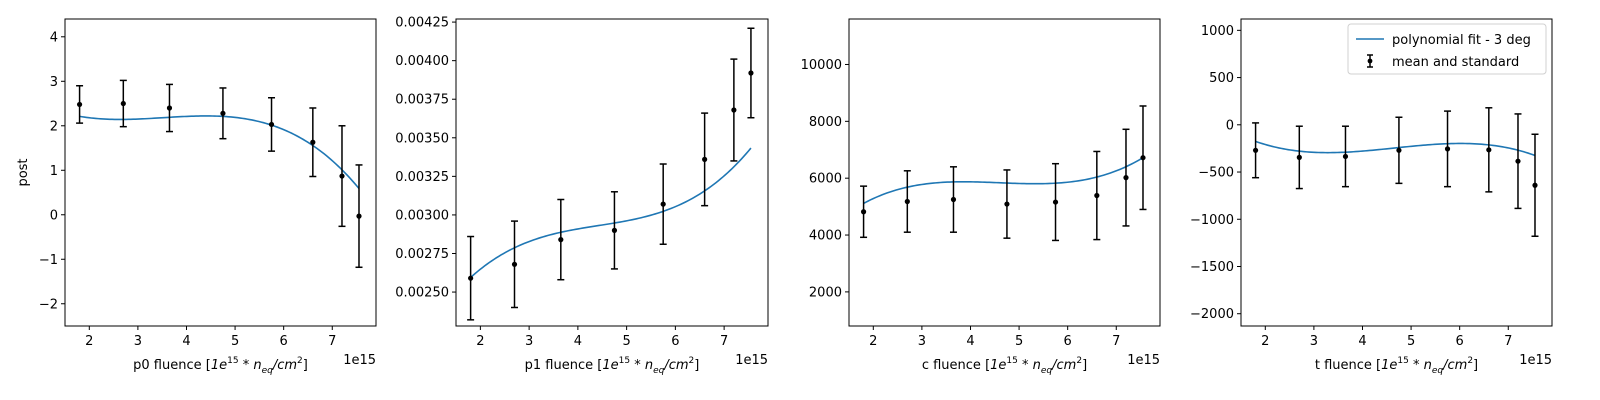 The image size is (1600, 400). I want to click on y-tick-label: 0.00375, so click(422, 100).